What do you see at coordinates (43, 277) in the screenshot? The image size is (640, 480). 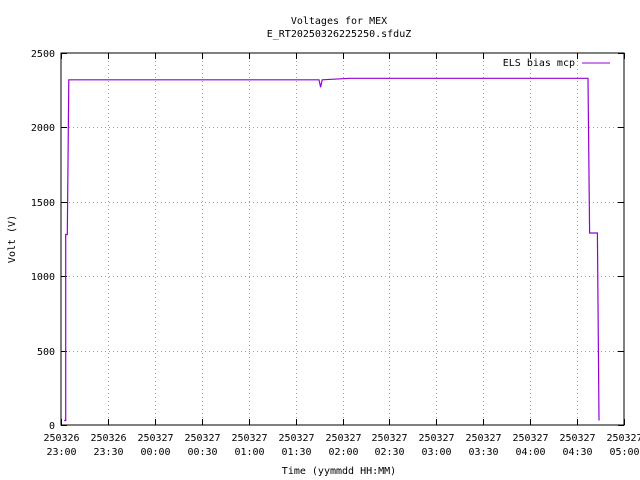 I see `y-tick-label: 1000` at bounding box center [43, 277].